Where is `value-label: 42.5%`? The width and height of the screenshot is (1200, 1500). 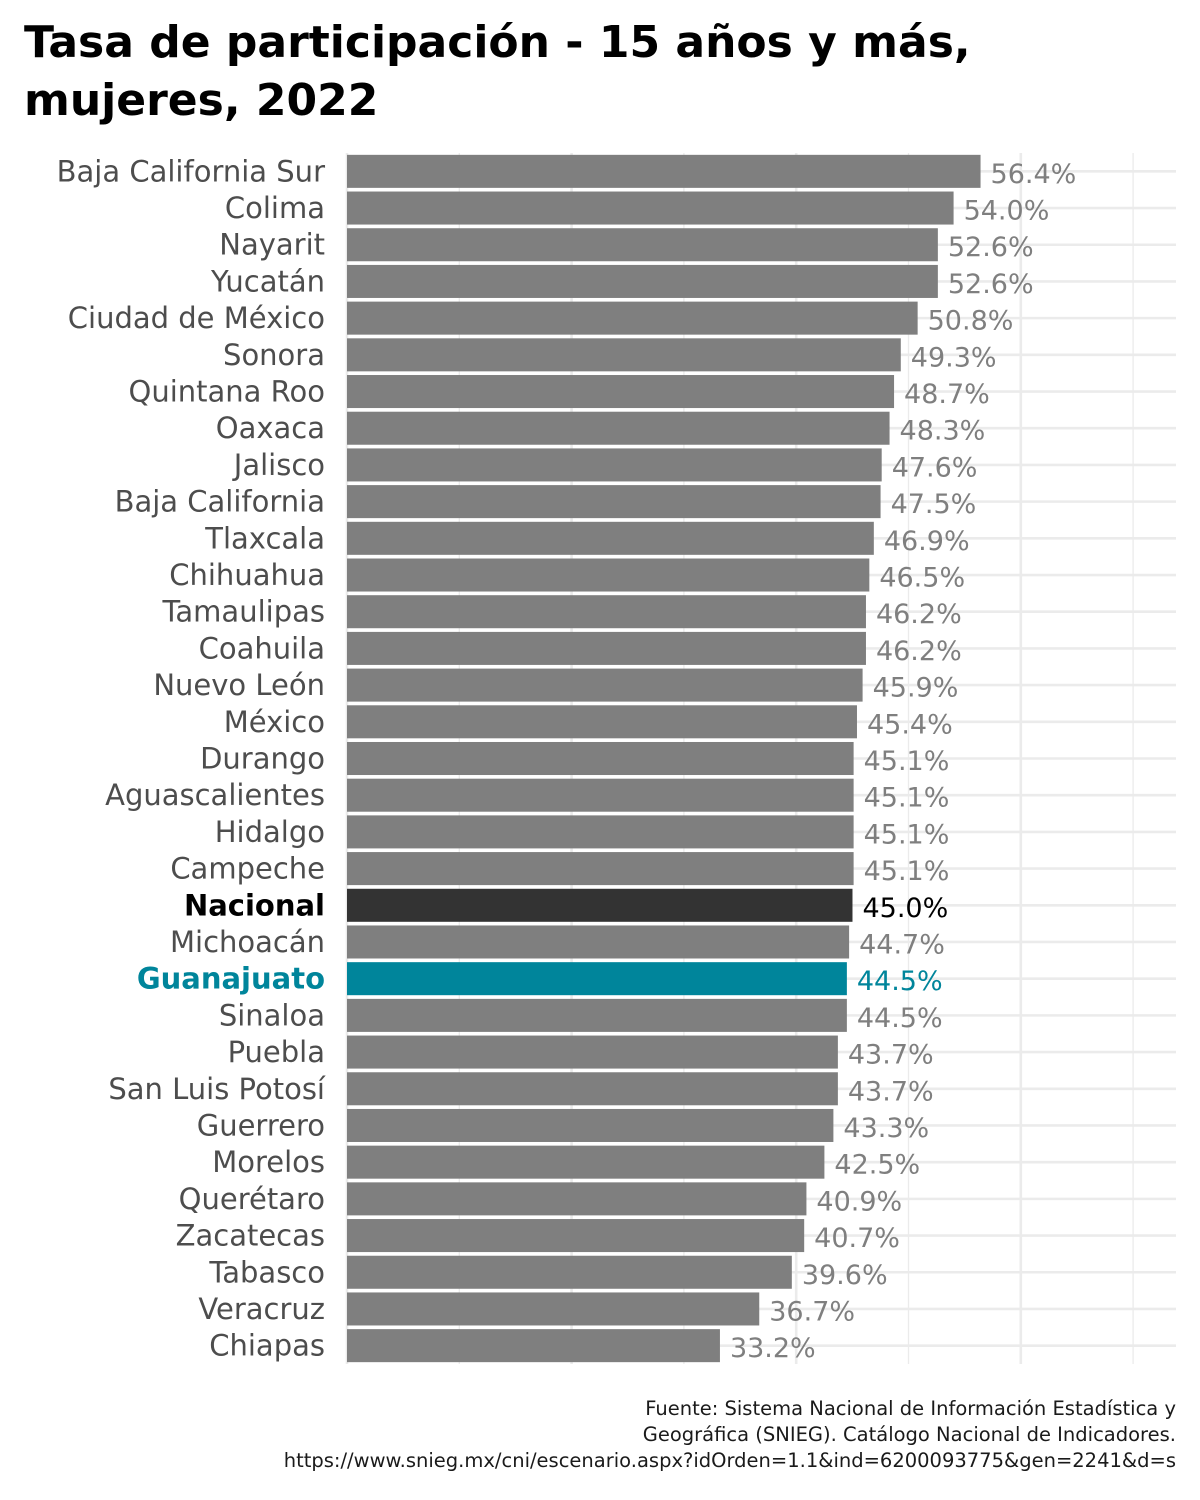
value-label: 42.5% is located at coordinates (877, 1165).